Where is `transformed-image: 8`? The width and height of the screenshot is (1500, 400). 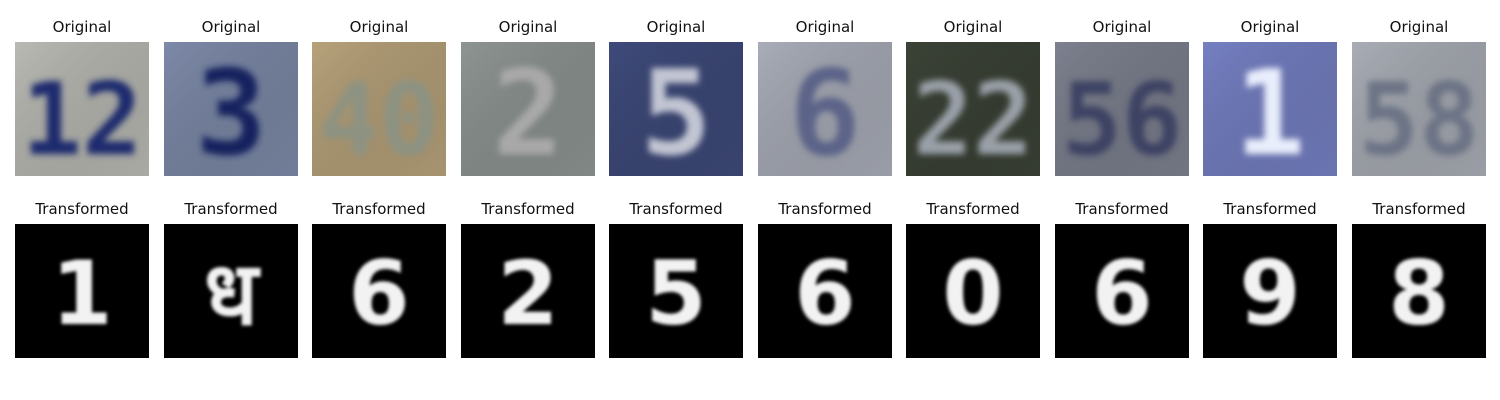
transformed-image: 8 is located at coordinates (1419, 291).